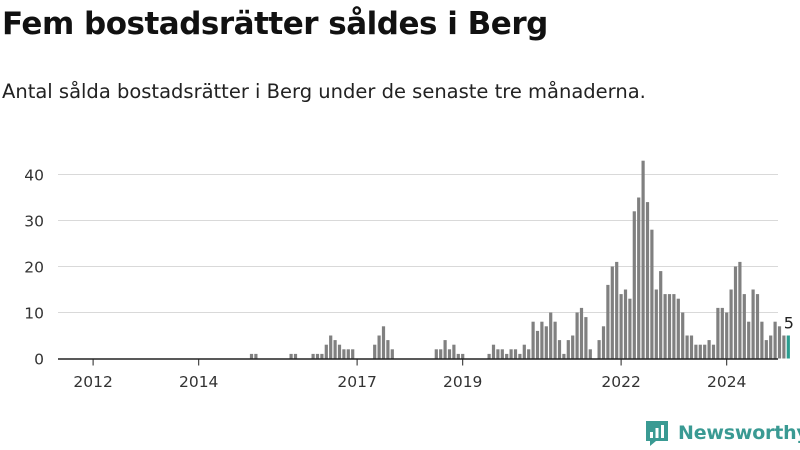 This screenshot has height=450, width=800. What do you see at coordinates (409, 375) in the screenshot?
I see `x-axis-ticks: 2012 2014 2017 2019 2022 2024` at bounding box center [409, 375].